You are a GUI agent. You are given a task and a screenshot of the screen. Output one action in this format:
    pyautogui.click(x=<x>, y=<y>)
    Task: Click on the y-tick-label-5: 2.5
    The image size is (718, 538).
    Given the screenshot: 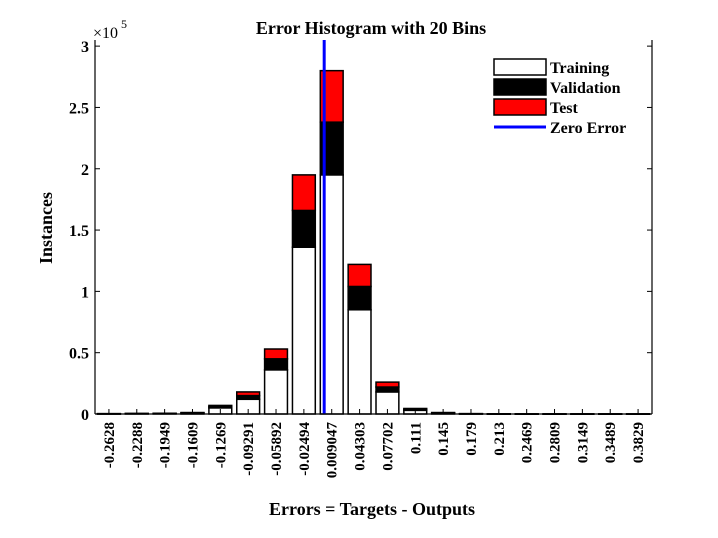 What is the action you would take?
    pyautogui.click(x=79, y=108)
    